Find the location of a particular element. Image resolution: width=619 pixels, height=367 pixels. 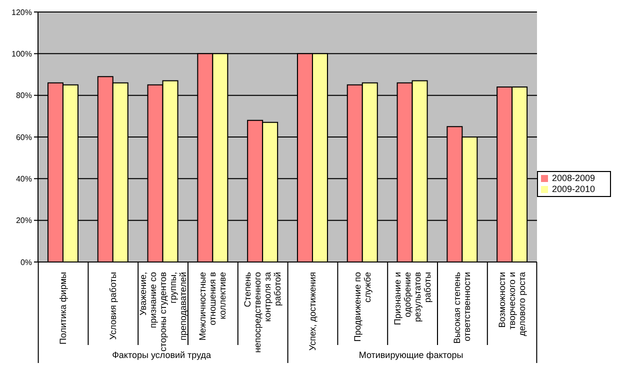

text: Факторы условий труда is located at coordinates (162, 355).